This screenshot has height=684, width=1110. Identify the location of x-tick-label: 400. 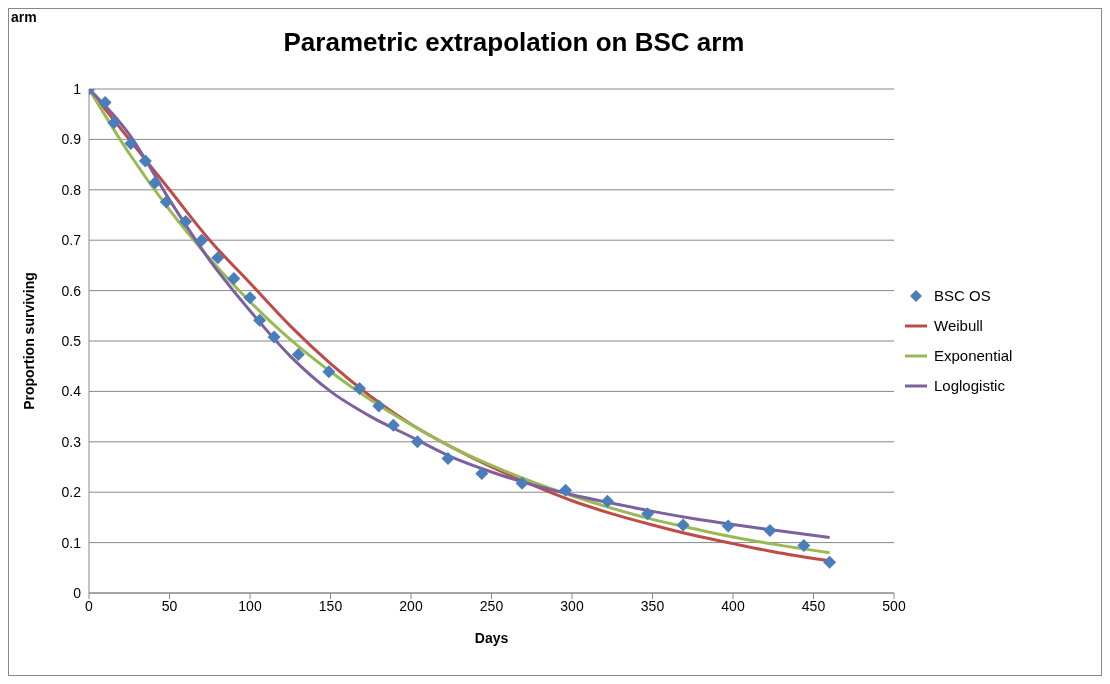
(733, 605).